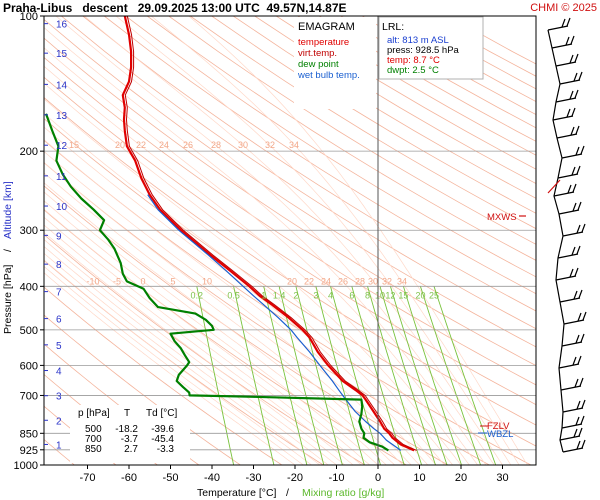 Image resolution: width=600 pixels, height=500 pixels. Describe the element at coordinates (279, 295) in the screenshot. I see `mixing-ratio-label: 1.4` at that location.